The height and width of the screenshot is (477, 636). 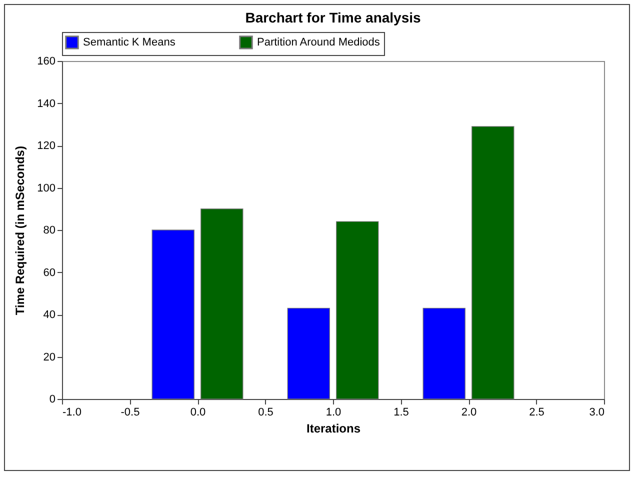 I want to click on x-axis-title: Iterations, so click(x=333, y=429).